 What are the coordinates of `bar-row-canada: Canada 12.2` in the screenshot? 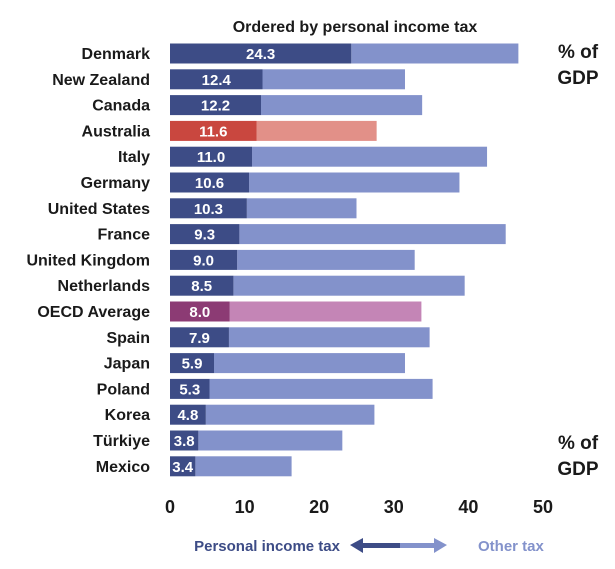 It's located at (257, 105).